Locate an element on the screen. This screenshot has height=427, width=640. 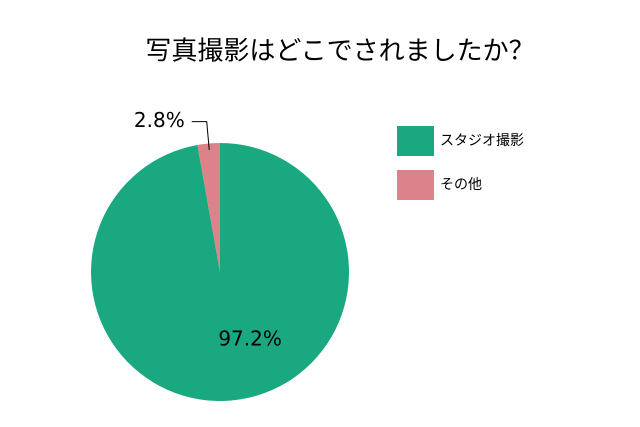
legend-label: スタジオ撮影 is located at coordinates (482, 140).